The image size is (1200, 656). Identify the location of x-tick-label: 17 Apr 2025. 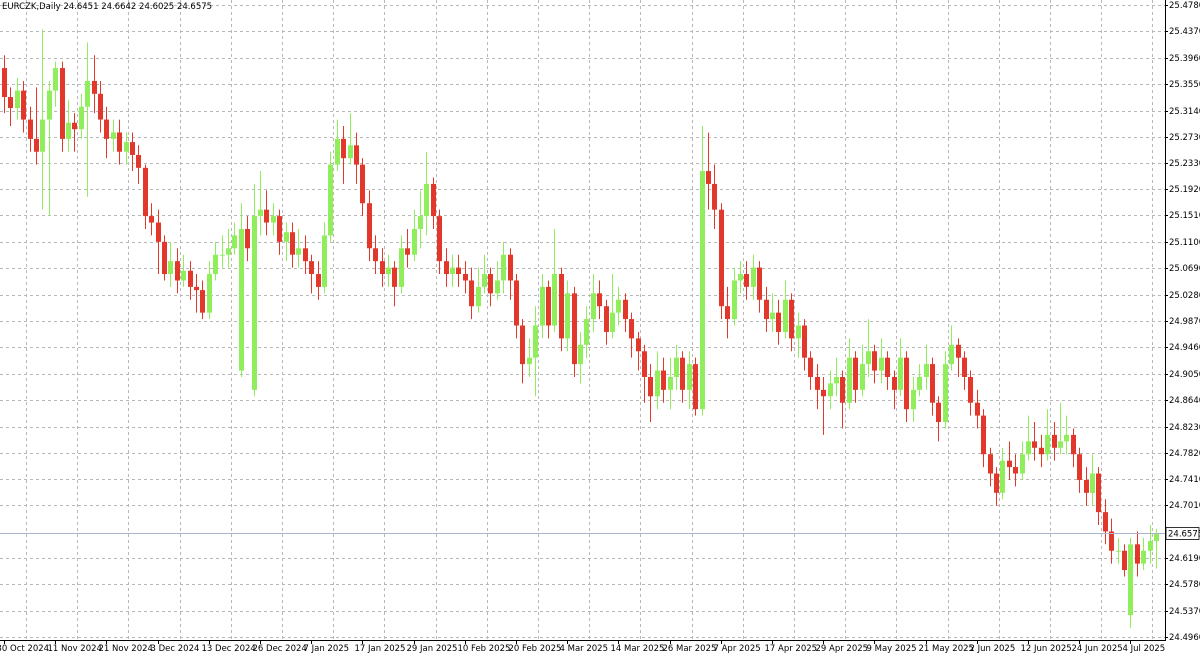
(791, 649).